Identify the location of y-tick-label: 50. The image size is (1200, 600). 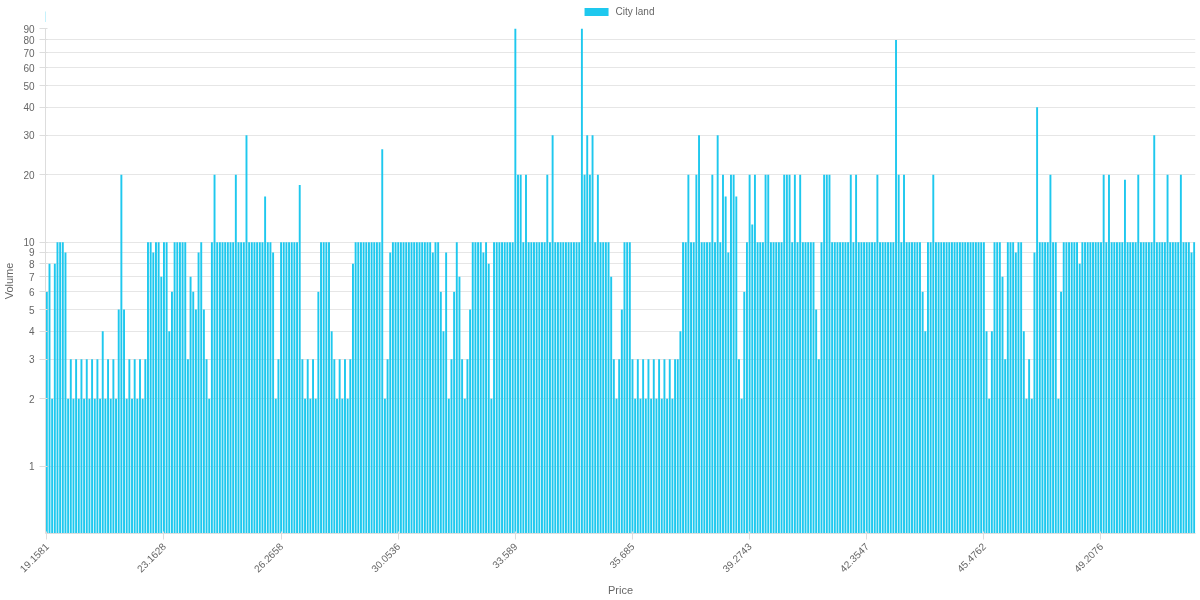
(29, 86).